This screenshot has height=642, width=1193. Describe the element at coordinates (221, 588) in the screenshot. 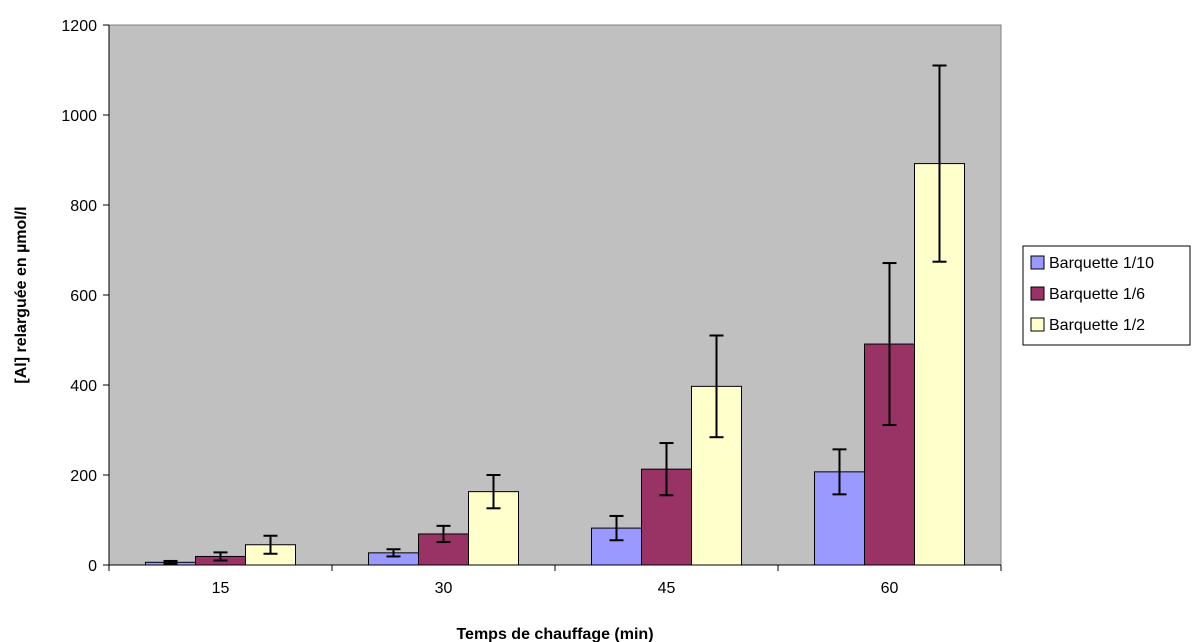

I see `x-tick-label: 15` at that location.